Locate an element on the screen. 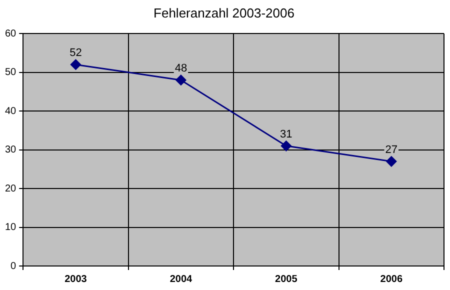 This screenshot has height=290, width=450. y-tick-label: 50 is located at coordinates (11, 72).